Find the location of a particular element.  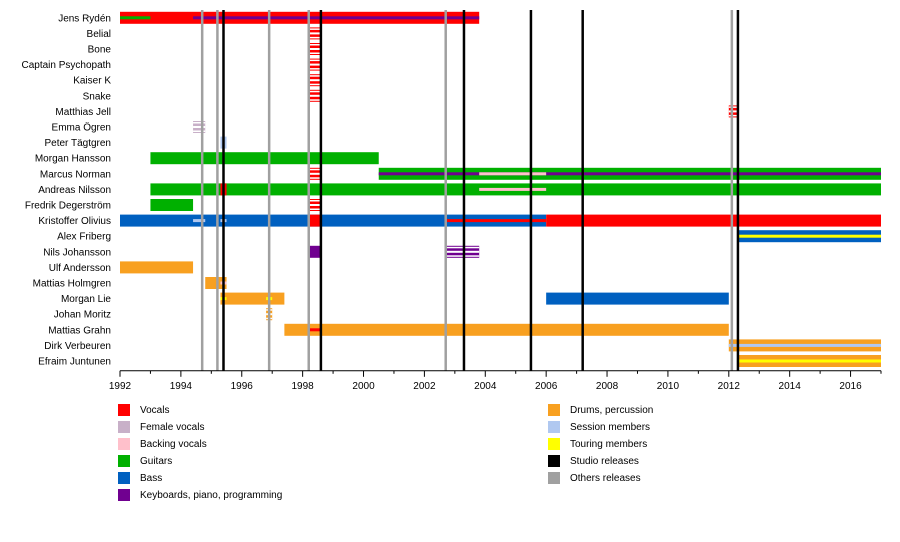

legend-item-backing-vocals: Backing vocals is located at coordinates (162, 444).